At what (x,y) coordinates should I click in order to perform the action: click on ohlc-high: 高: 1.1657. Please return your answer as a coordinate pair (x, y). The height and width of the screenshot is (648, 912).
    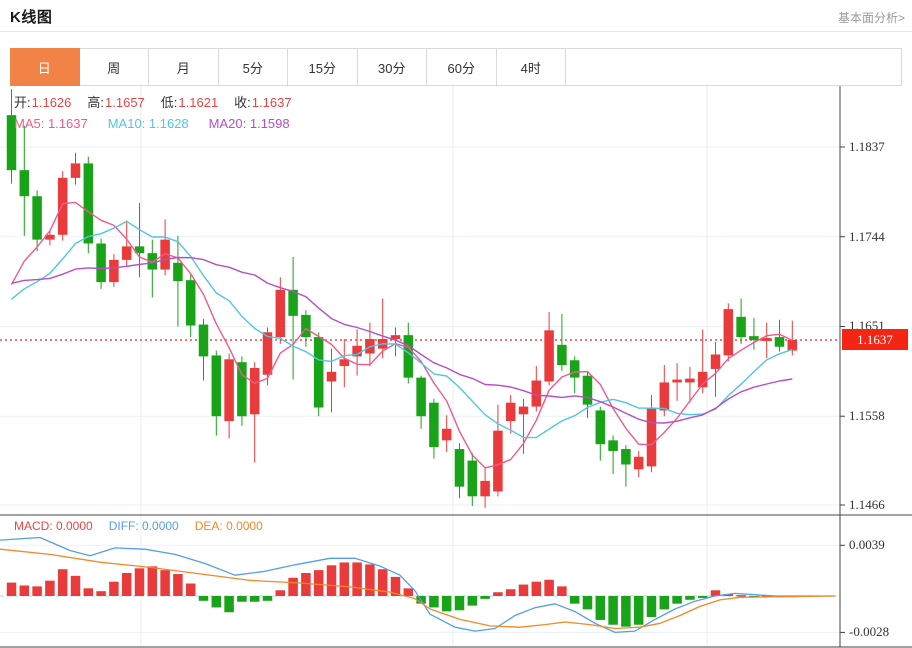
    Looking at the image, I should click on (115, 102).